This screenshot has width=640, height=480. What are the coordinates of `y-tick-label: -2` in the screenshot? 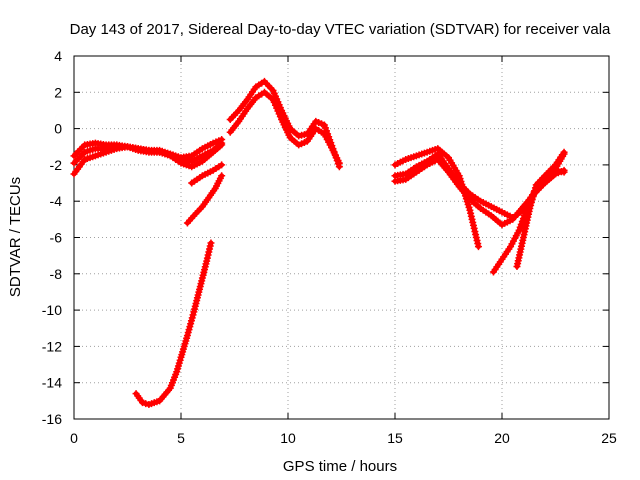 It's located at (56, 165).